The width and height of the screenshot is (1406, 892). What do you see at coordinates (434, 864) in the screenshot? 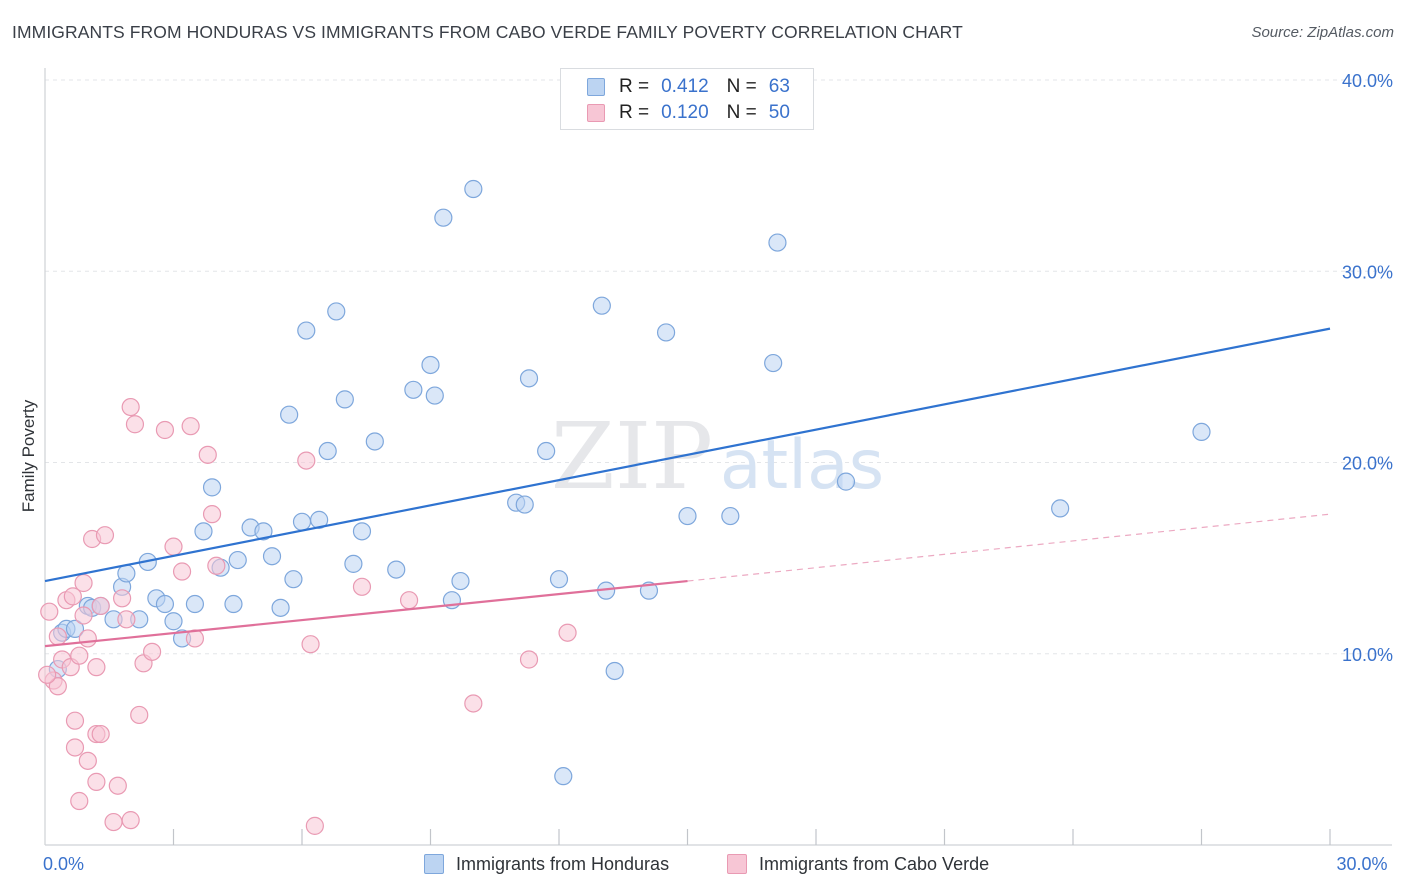
I see `bottom-legend-swatch-honduras` at bounding box center [434, 864].